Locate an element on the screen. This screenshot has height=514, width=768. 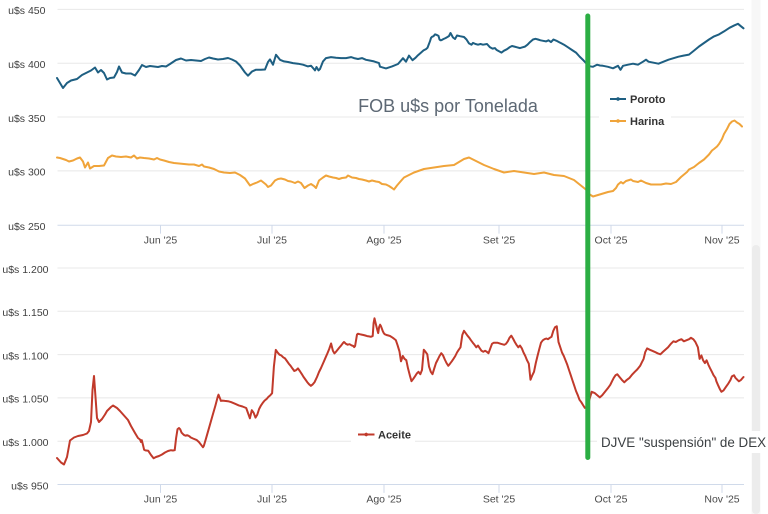
svg-text: u$s 1.200 is located at coordinates (25, 270).